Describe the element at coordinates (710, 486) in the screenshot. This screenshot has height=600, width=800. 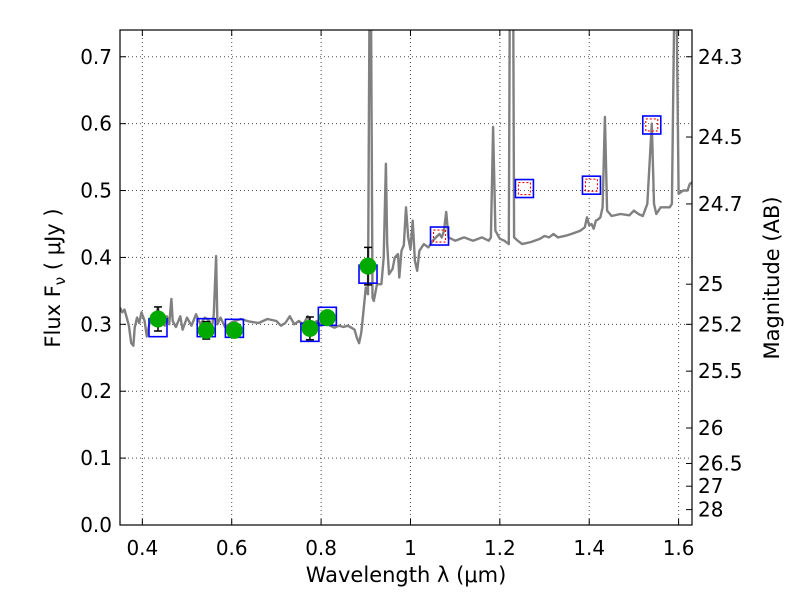
I see `right-tick-label: 27` at that location.